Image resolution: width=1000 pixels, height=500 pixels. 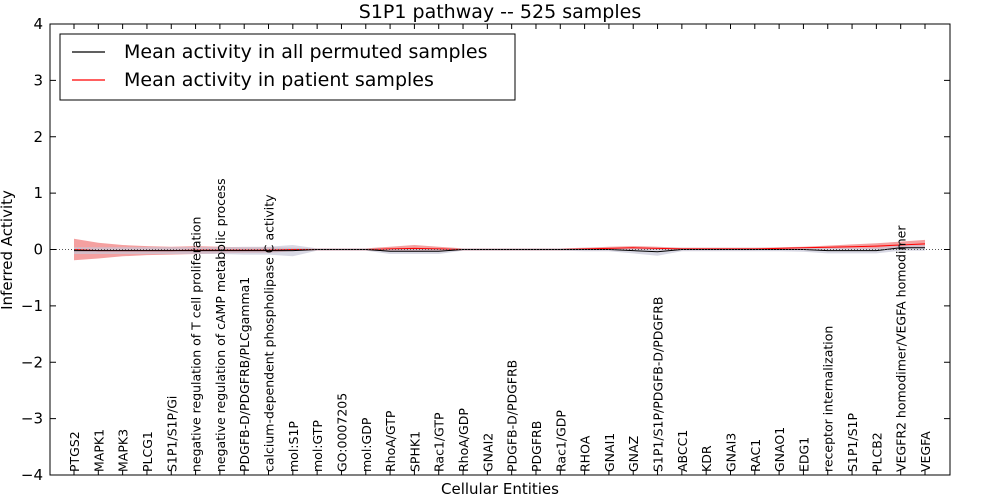 I want to click on series-line, so click(x=499, y=250).